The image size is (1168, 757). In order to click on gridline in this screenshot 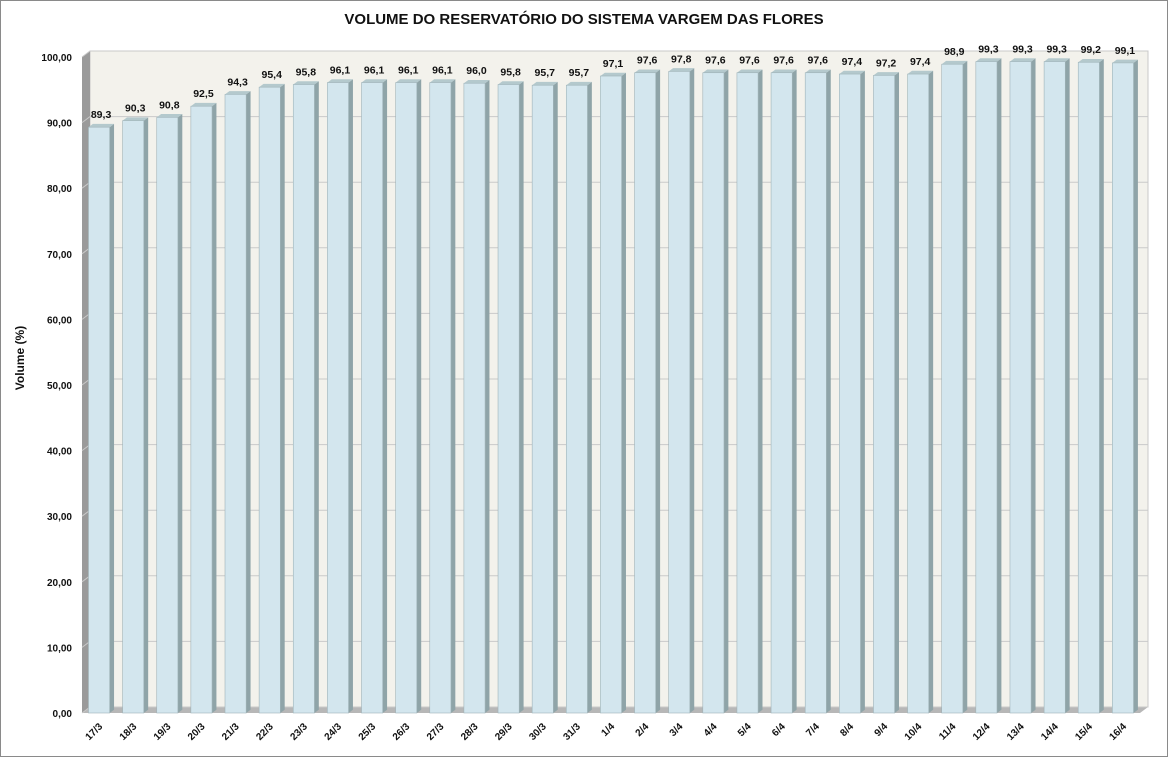, I will do `click(614, 54)`.